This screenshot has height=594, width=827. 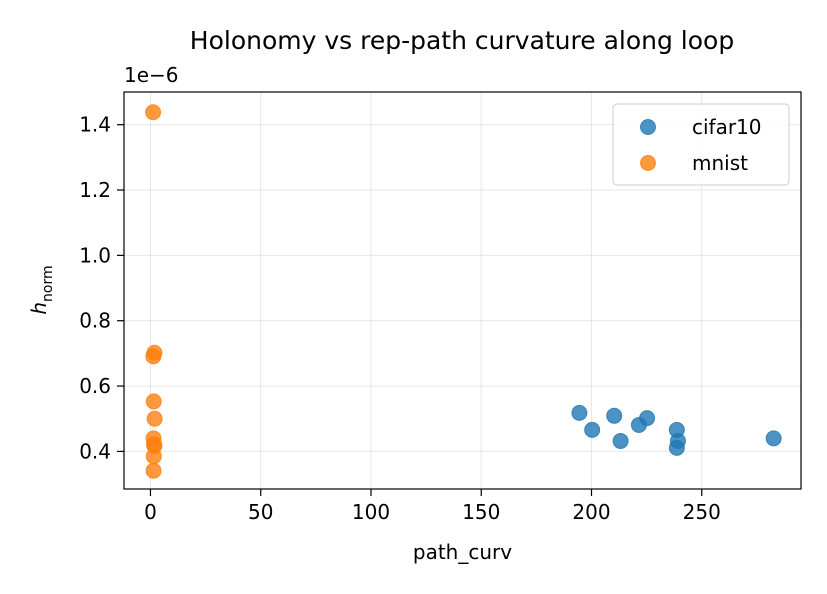 What do you see at coordinates (591, 512) in the screenshot?
I see `x-tick-label-4: 200` at bounding box center [591, 512].